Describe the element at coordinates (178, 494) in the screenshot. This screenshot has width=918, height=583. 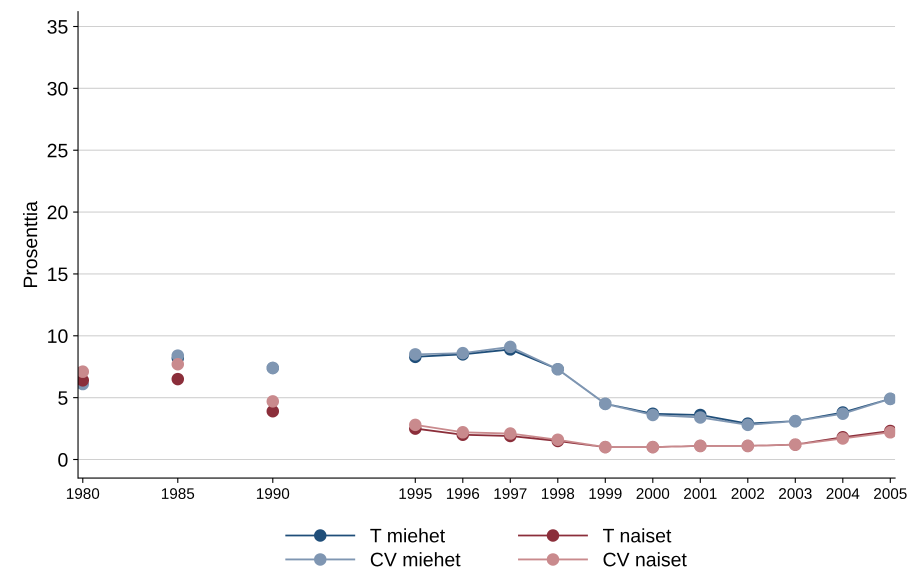
I see `x-tick-label: 1985` at that location.